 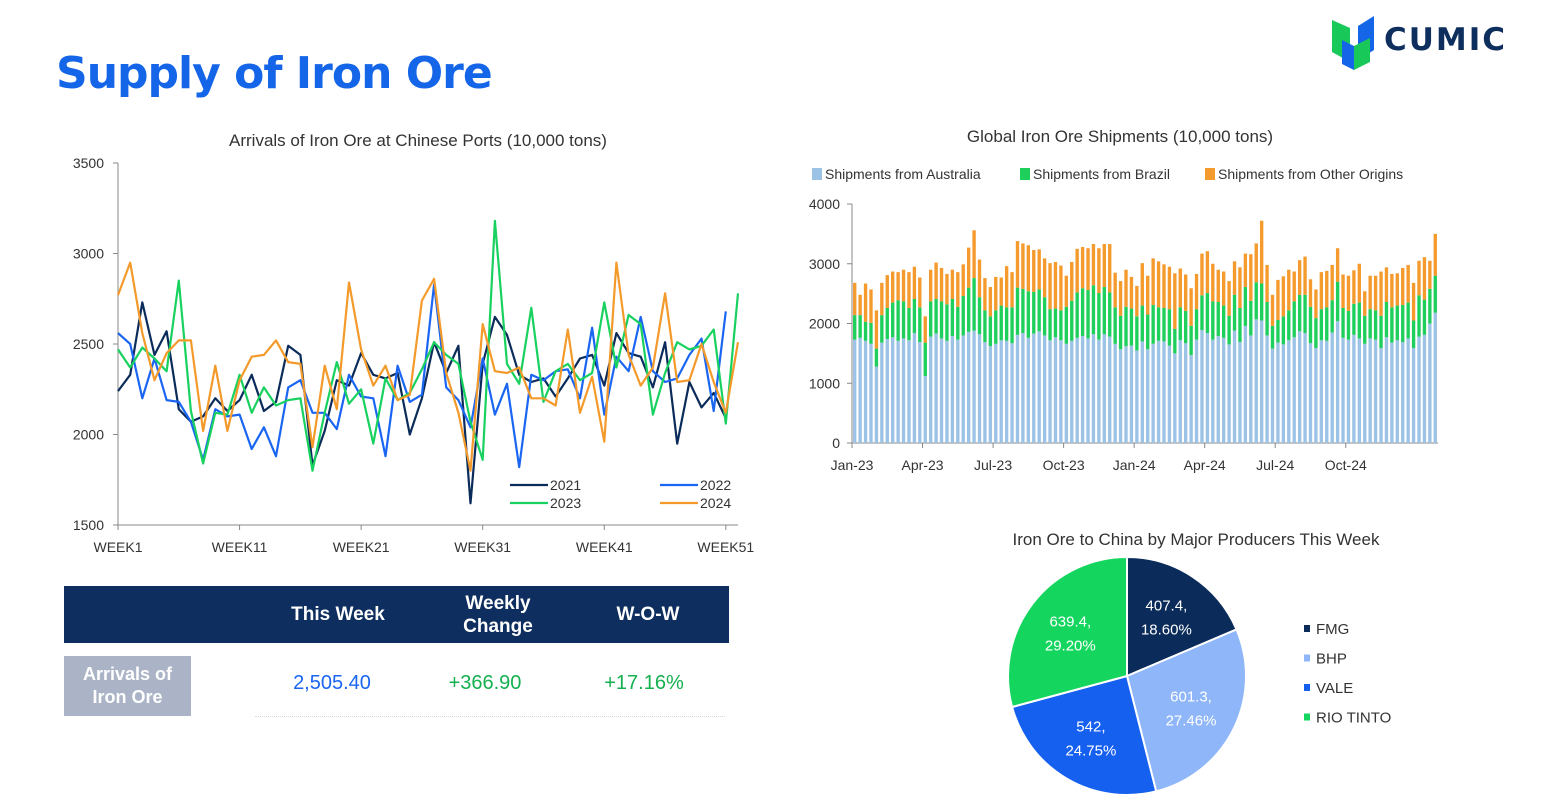 What do you see at coordinates (1307, 717) in the screenshot?
I see `legend-swatch` at bounding box center [1307, 717].